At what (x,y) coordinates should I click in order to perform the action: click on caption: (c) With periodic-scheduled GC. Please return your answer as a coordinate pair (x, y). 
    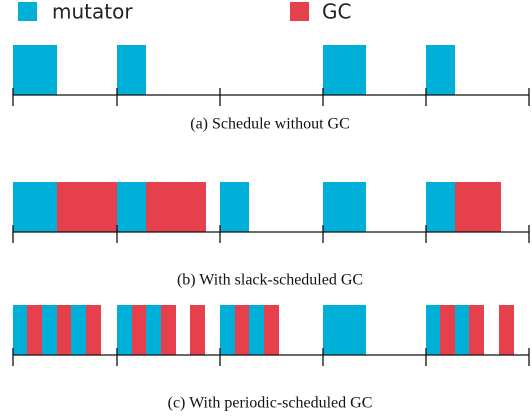
    Looking at the image, I should click on (270, 403).